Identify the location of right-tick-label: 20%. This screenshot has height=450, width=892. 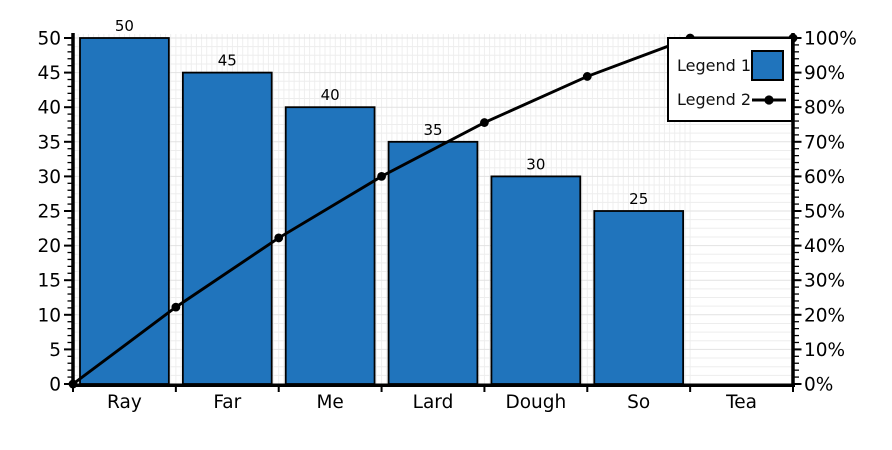
(824, 315).